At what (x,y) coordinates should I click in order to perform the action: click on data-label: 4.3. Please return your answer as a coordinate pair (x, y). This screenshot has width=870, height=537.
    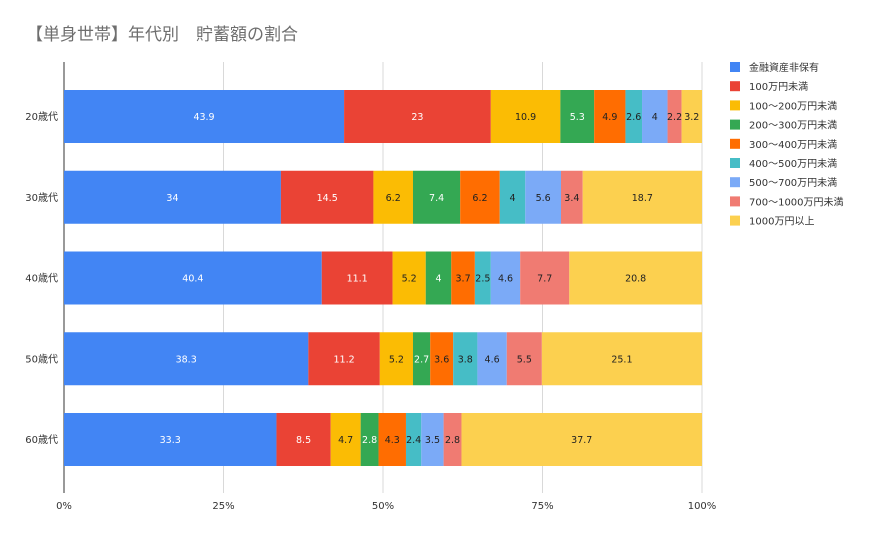
    Looking at the image, I should click on (392, 440).